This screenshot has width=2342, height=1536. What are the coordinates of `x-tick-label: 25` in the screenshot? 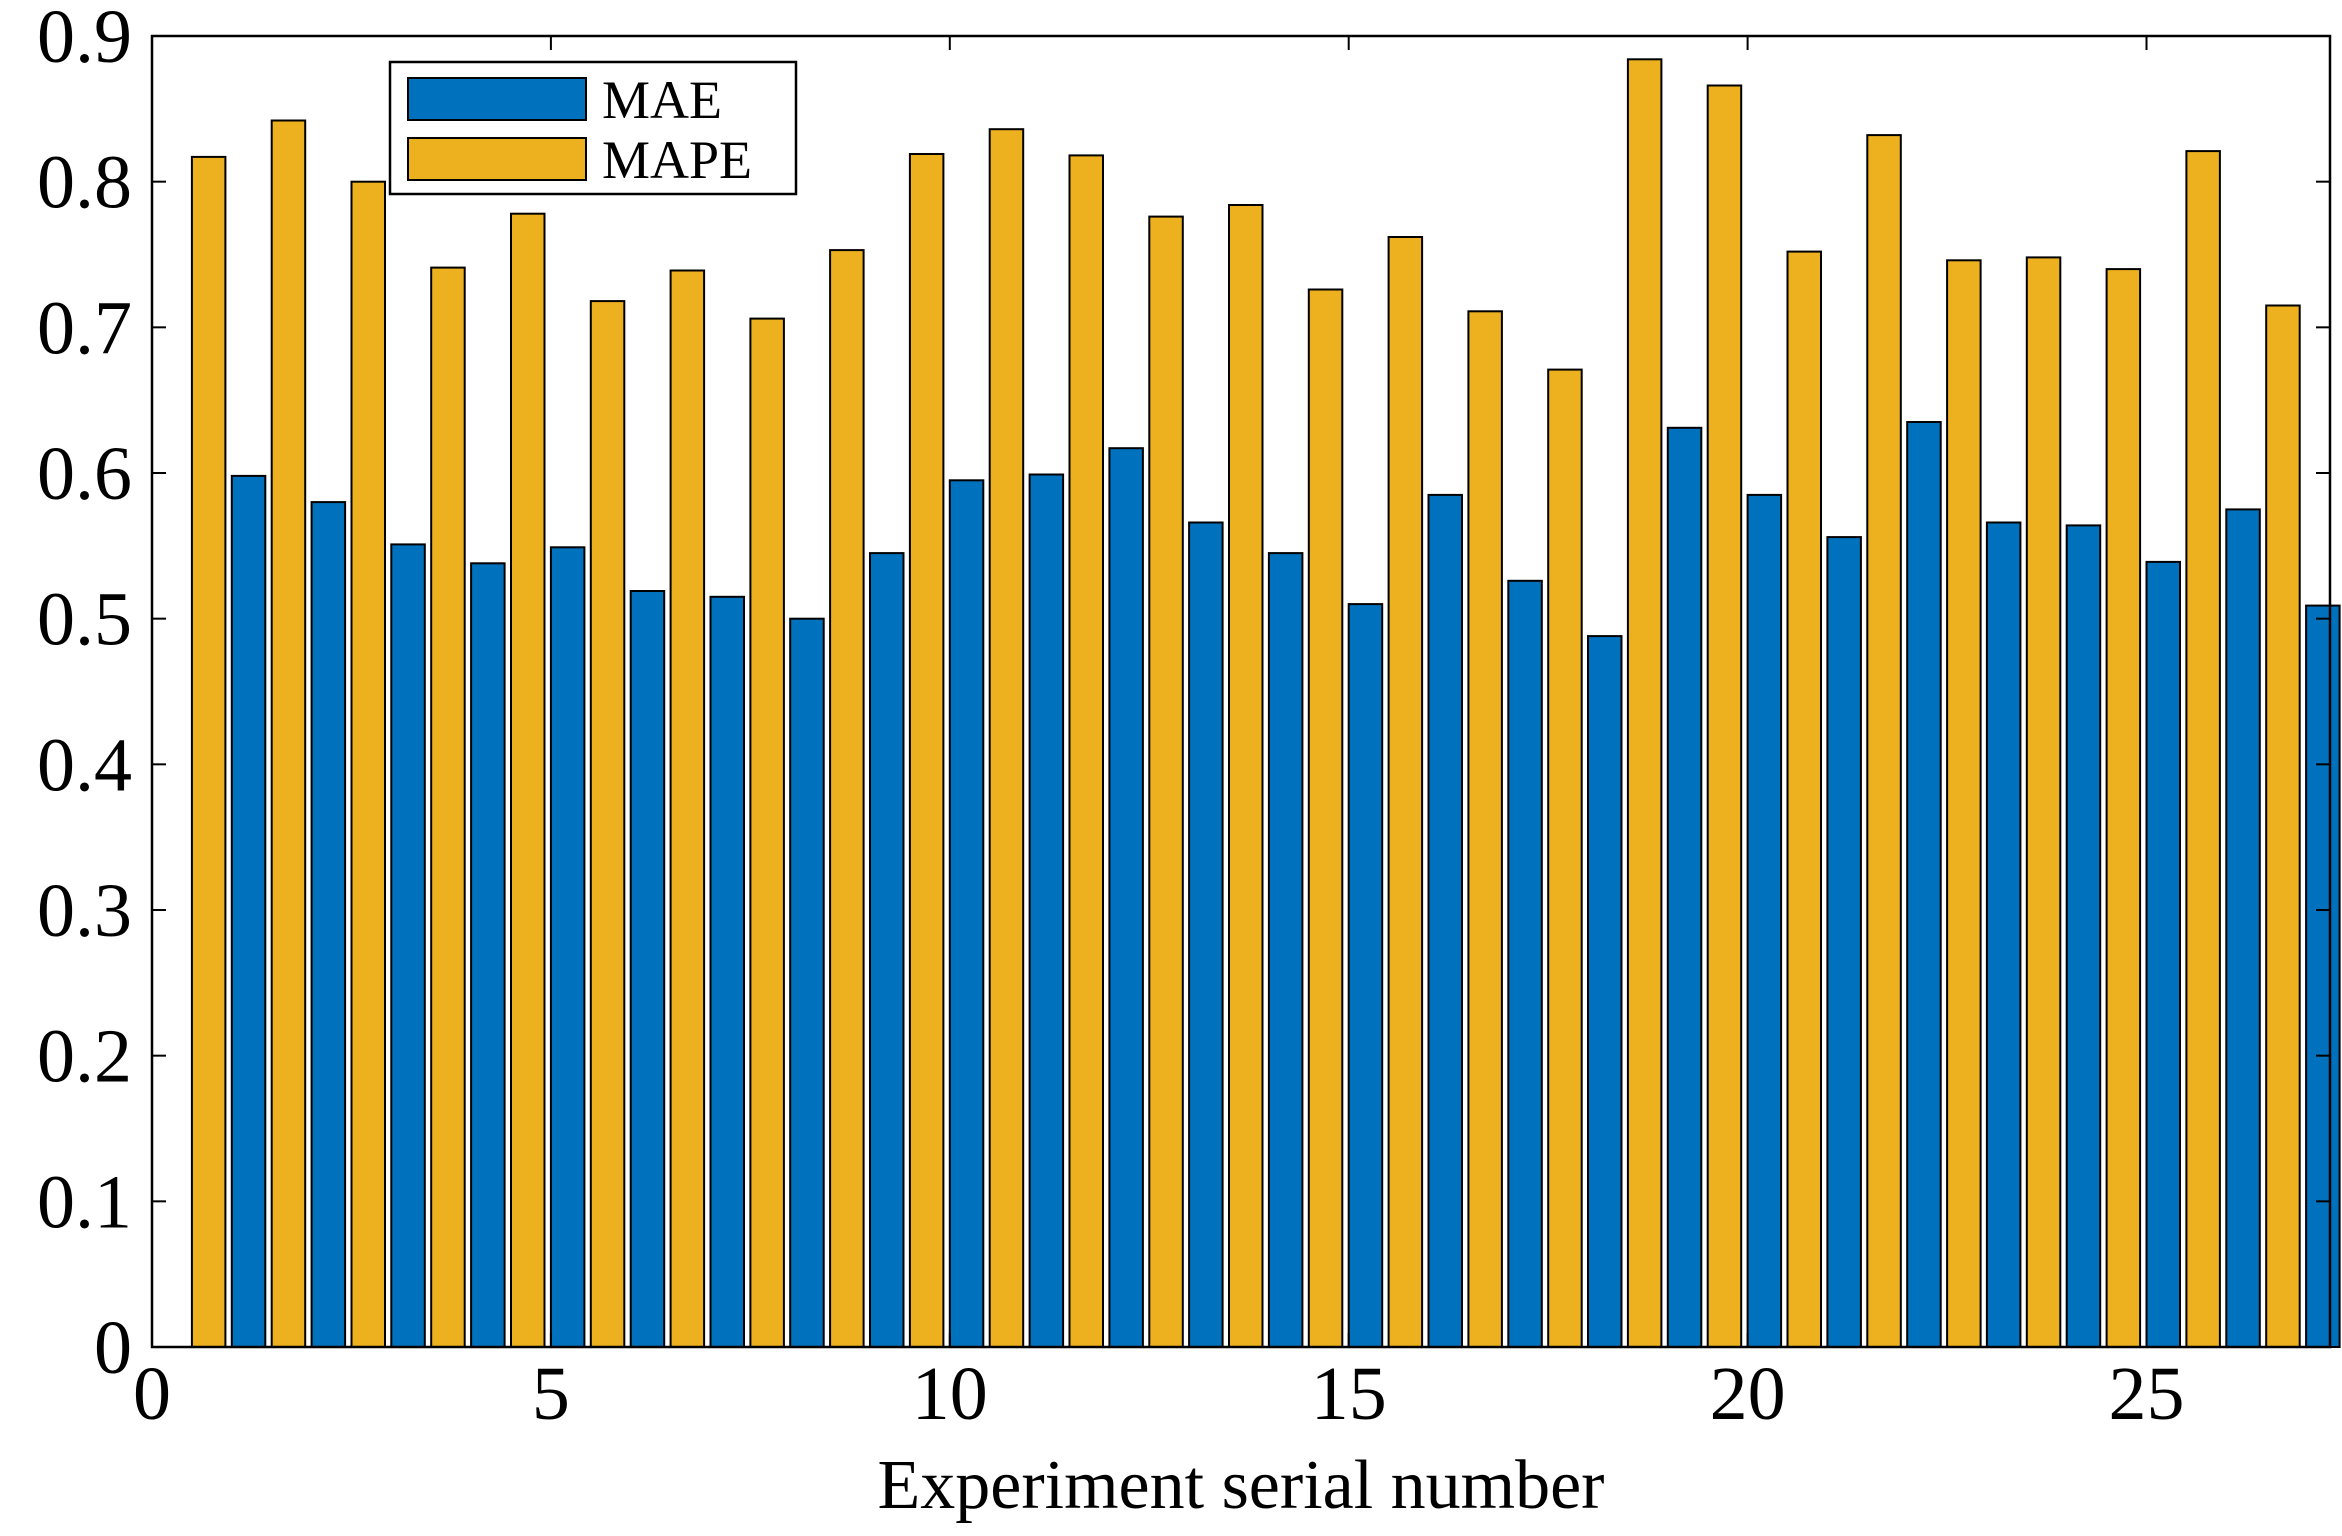 It's located at (2147, 1394).